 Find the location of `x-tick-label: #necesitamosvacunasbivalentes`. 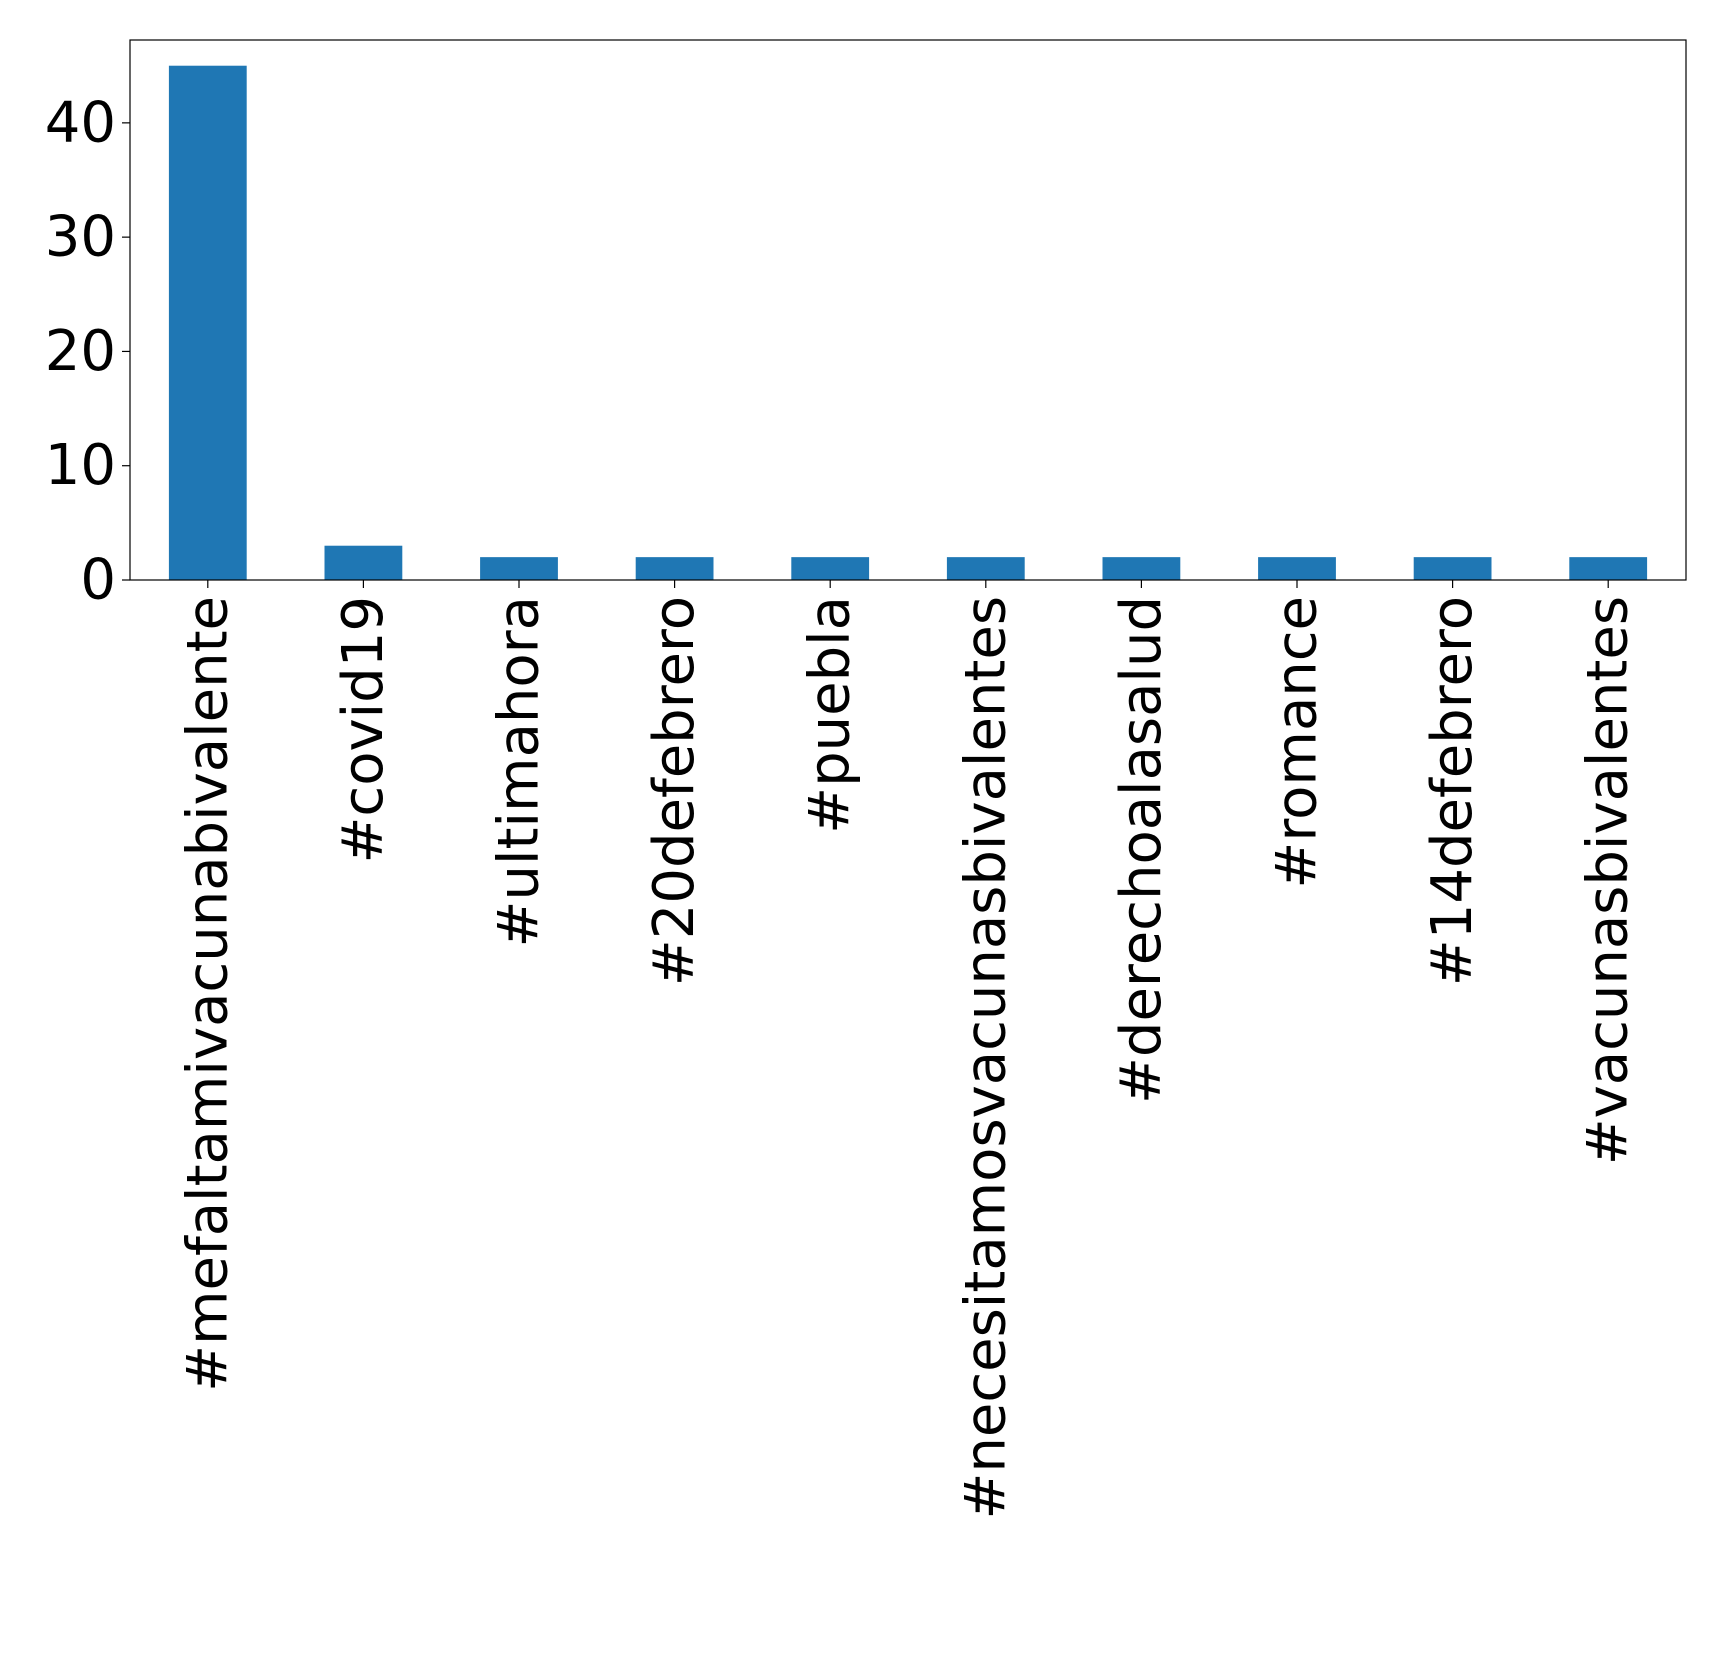

x-tick-label: #necesitamosvacunasbivalentes is located at coordinates (985, 1057).